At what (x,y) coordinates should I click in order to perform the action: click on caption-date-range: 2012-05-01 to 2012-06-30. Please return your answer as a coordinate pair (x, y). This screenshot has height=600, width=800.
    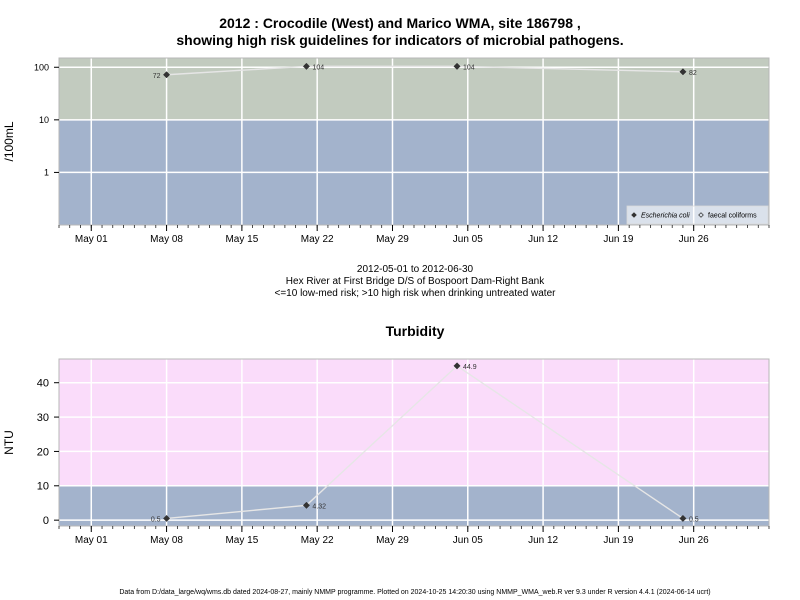
    Looking at the image, I should click on (415, 269).